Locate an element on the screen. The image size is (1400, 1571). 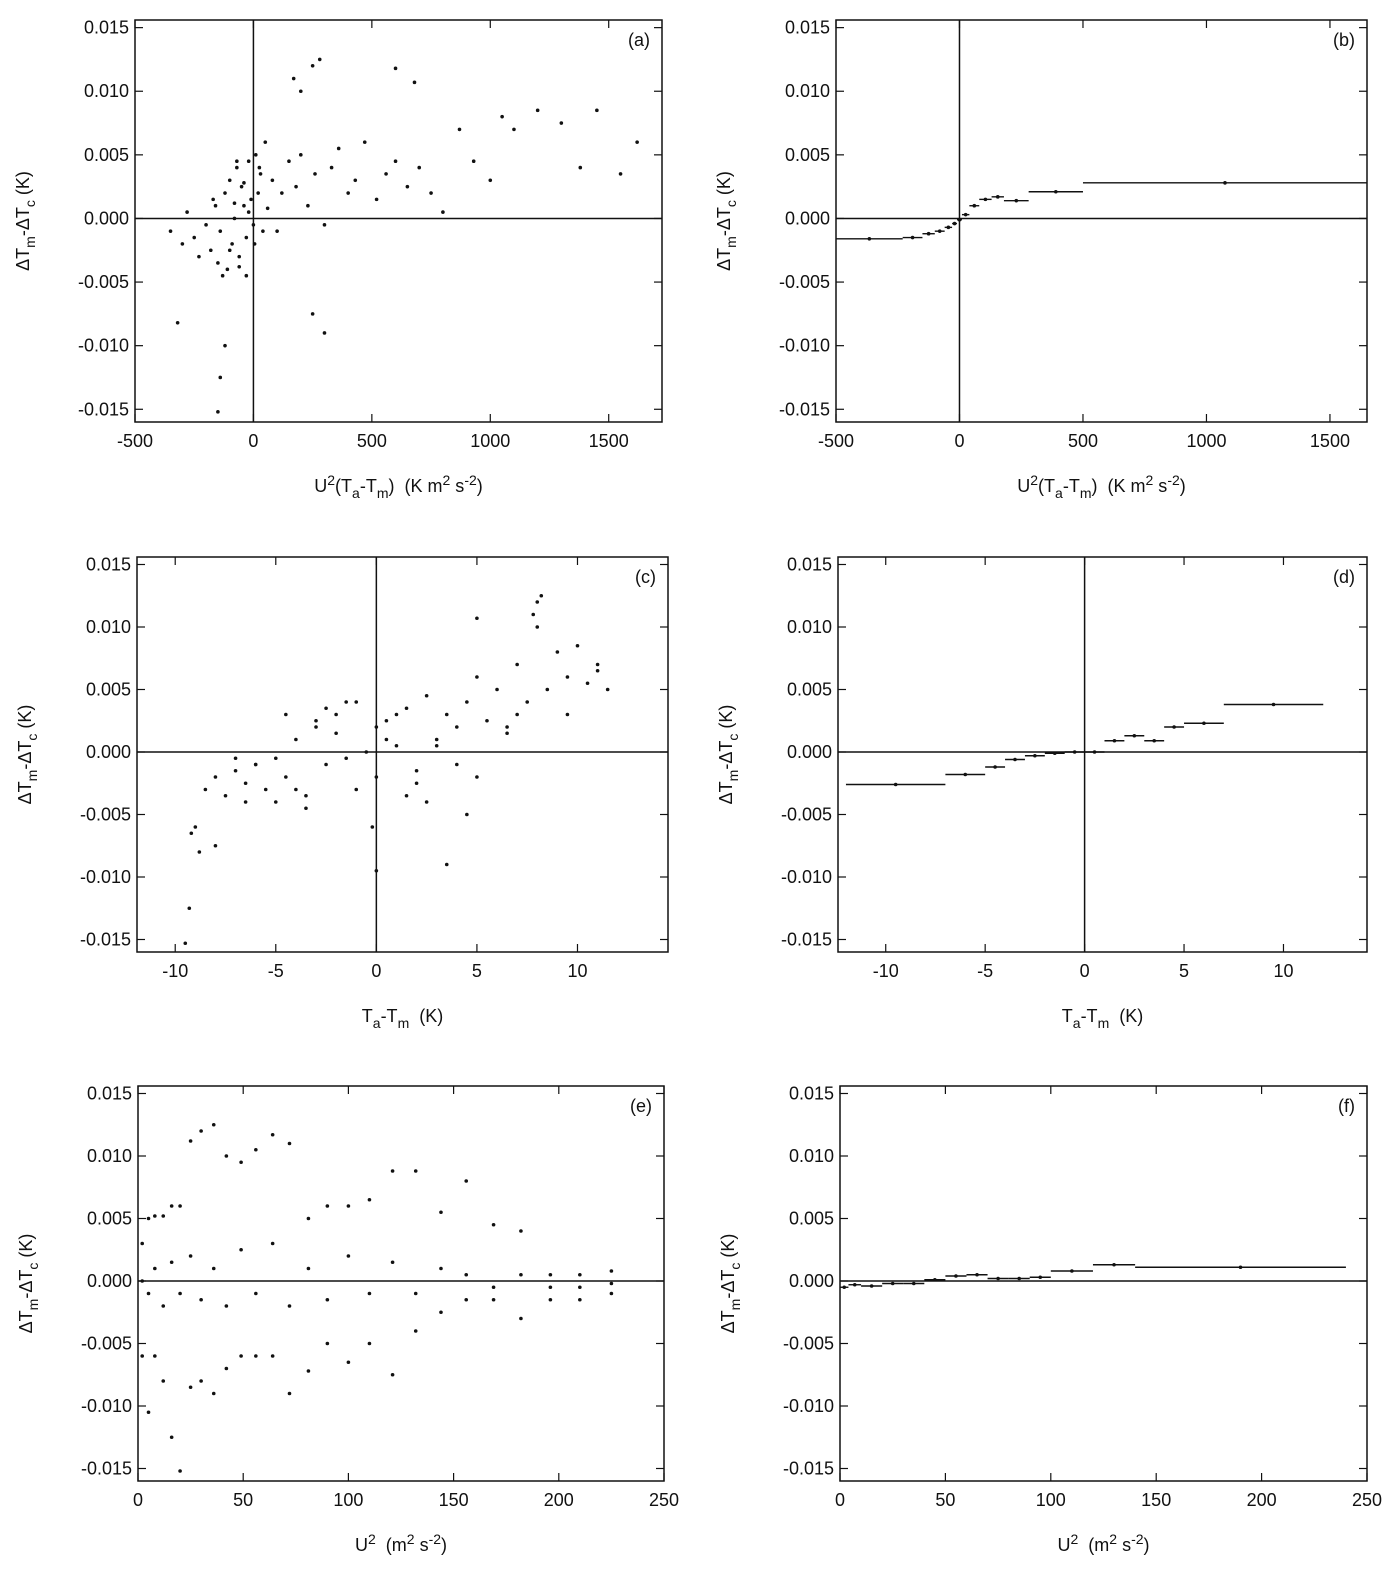
x-tick-label: 5 is located at coordinates (1184, 971).